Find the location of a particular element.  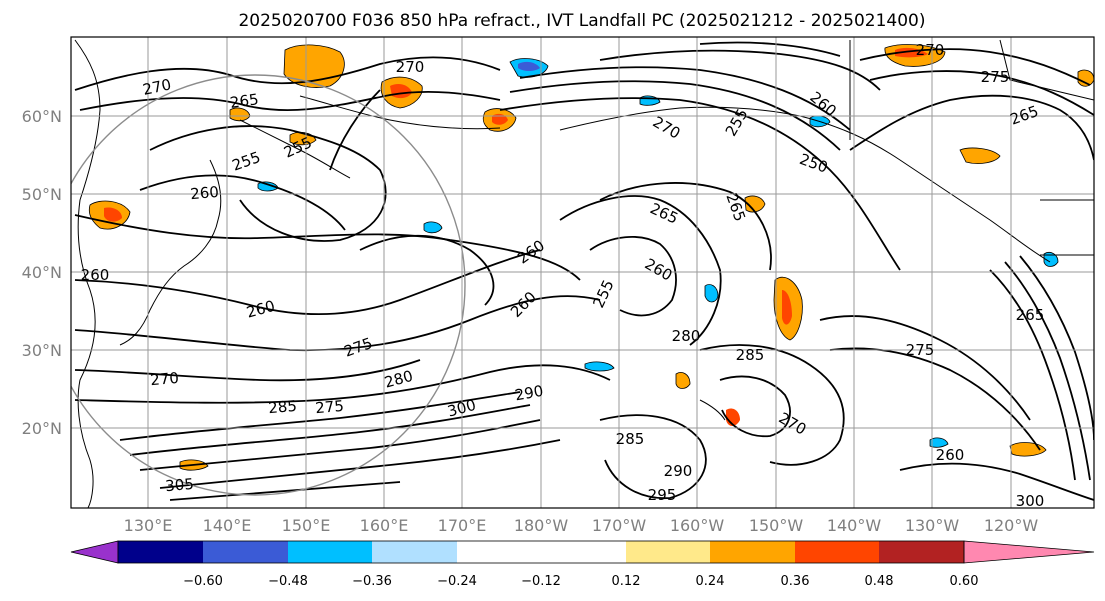

colorbar-tick-label: 0.60 is located at coordinates (964, 581).